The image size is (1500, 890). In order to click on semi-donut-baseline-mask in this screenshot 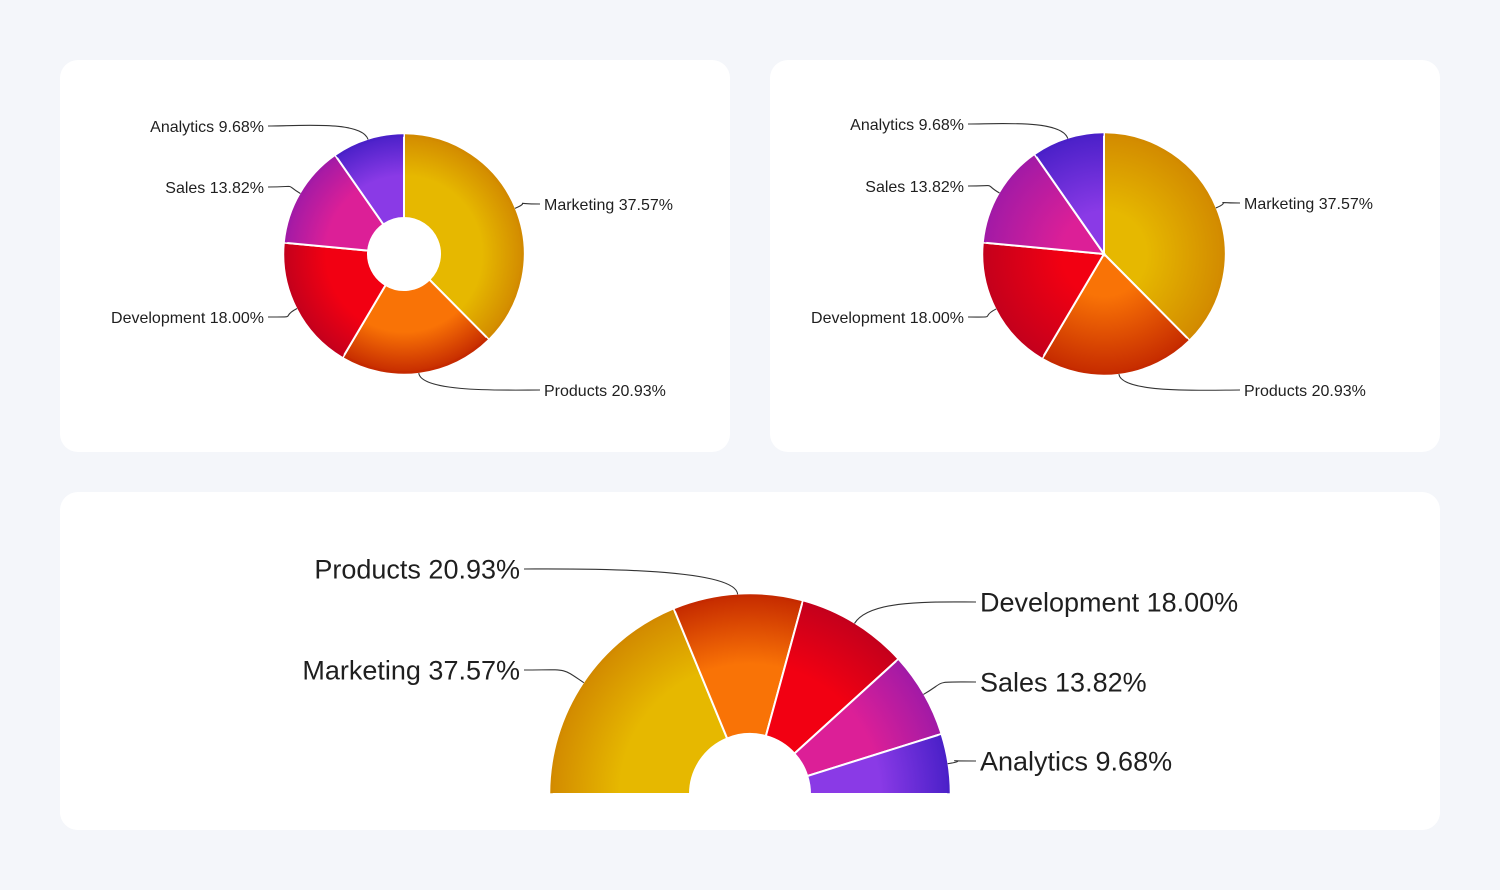, I will do `click(750, 812)`.